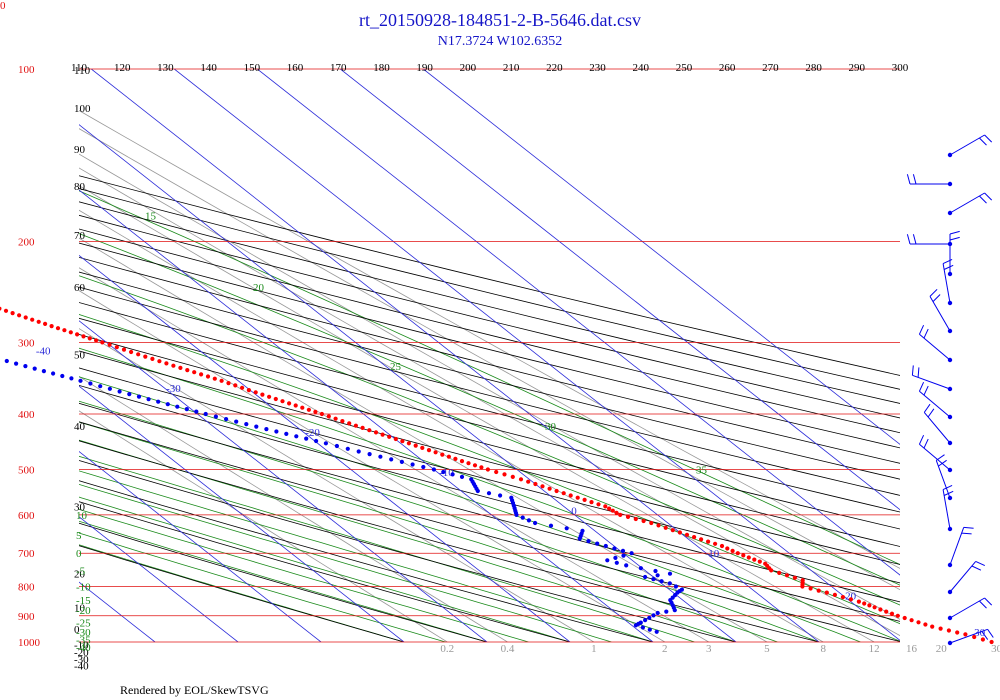  Describe the element at coordinates (702, 471) in the screenshot. I see `moist-adiabat-label: 35` at that location.